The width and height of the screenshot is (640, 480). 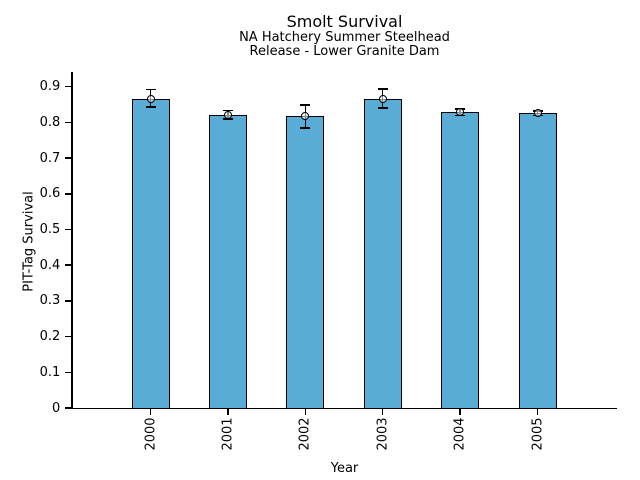 What do you see at coordinates (344, 37) in the screenshot?
I see `chart-subtitle-1: NA Hatchery Summer Steelhead` at bounding box center [344, 37].